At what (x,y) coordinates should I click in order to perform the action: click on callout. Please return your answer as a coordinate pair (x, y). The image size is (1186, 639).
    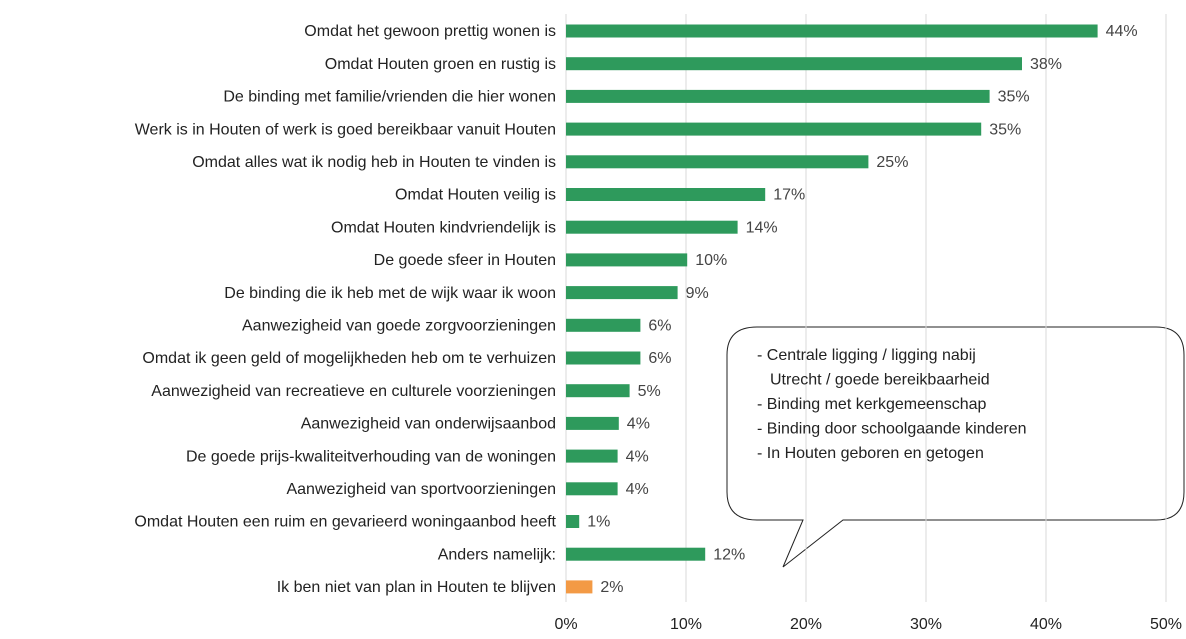
    Looking at the image, I should click on (955, 447).